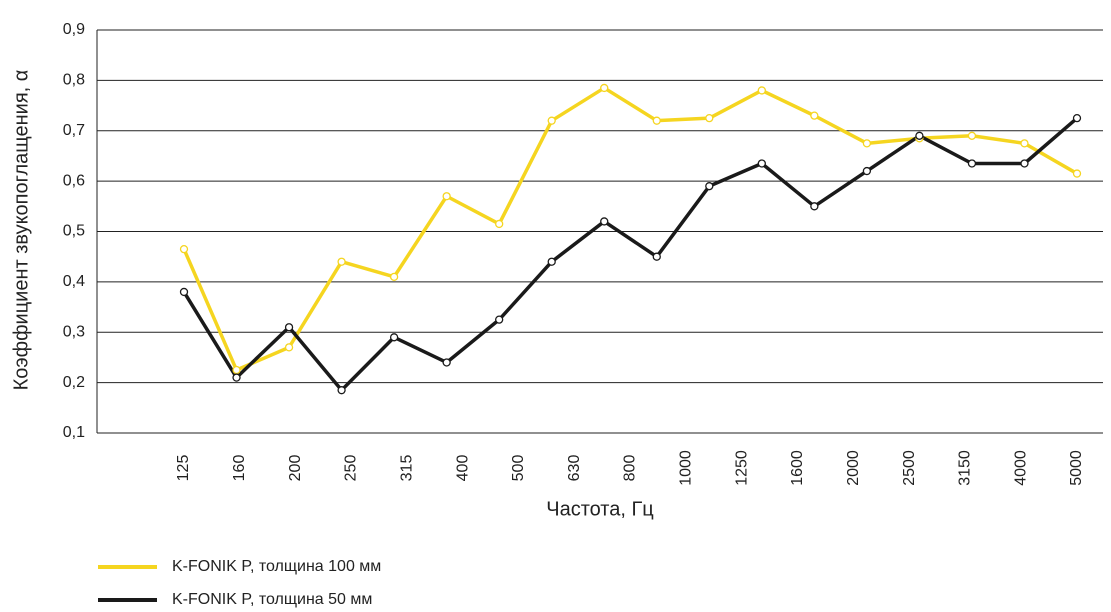 This screenshot has height=612, width=1111. What do you see at coordinates (909, 468) in the screenshot?
I see `x-tick-label: 2500` at bounding box center [909, 468].